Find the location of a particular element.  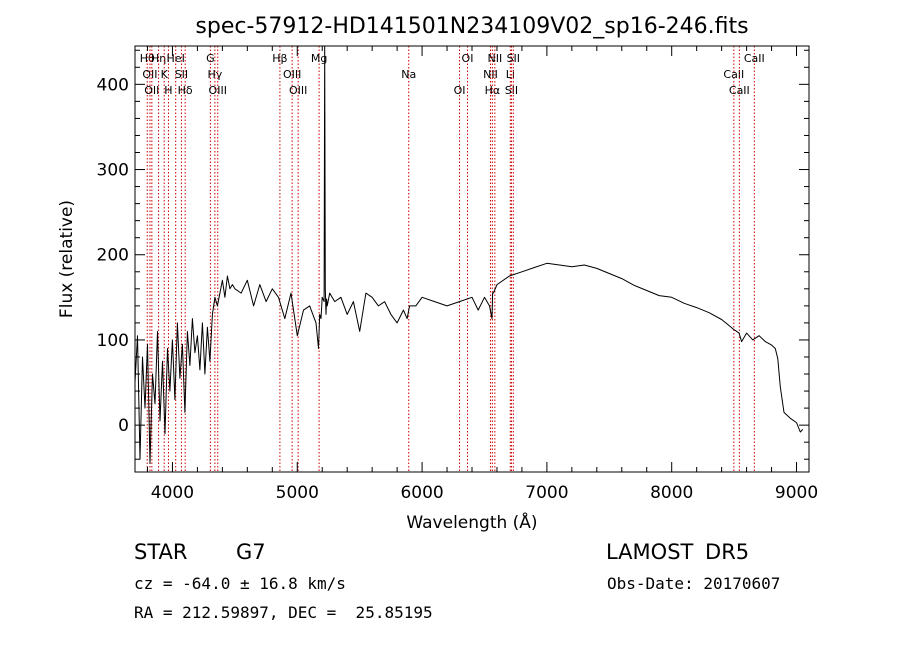

x-tick-label: 5000 is located at coordinates (297, 493).